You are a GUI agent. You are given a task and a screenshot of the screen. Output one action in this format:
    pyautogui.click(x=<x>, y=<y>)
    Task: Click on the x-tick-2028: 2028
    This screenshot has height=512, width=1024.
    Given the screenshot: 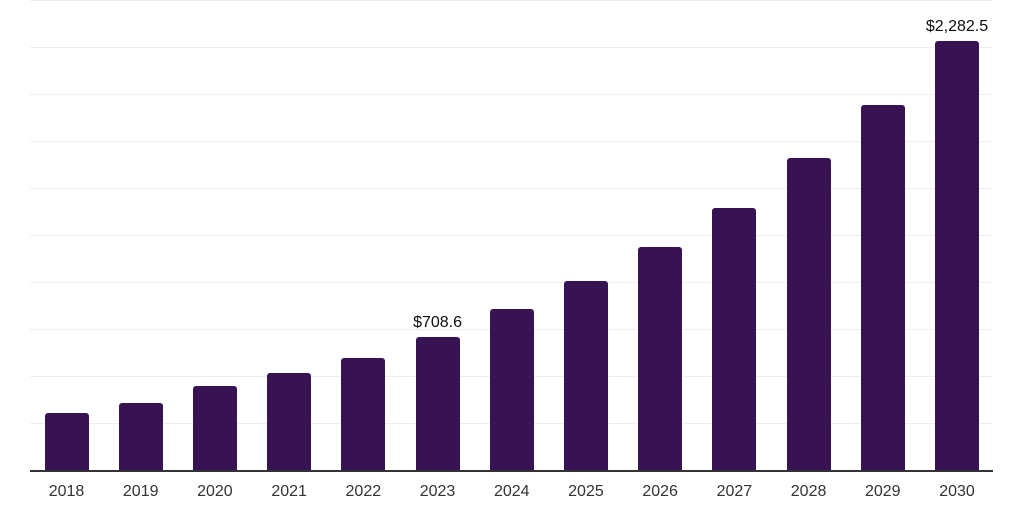 What is the action you would take?
    pyautogui.click(x=808, y=491)
    